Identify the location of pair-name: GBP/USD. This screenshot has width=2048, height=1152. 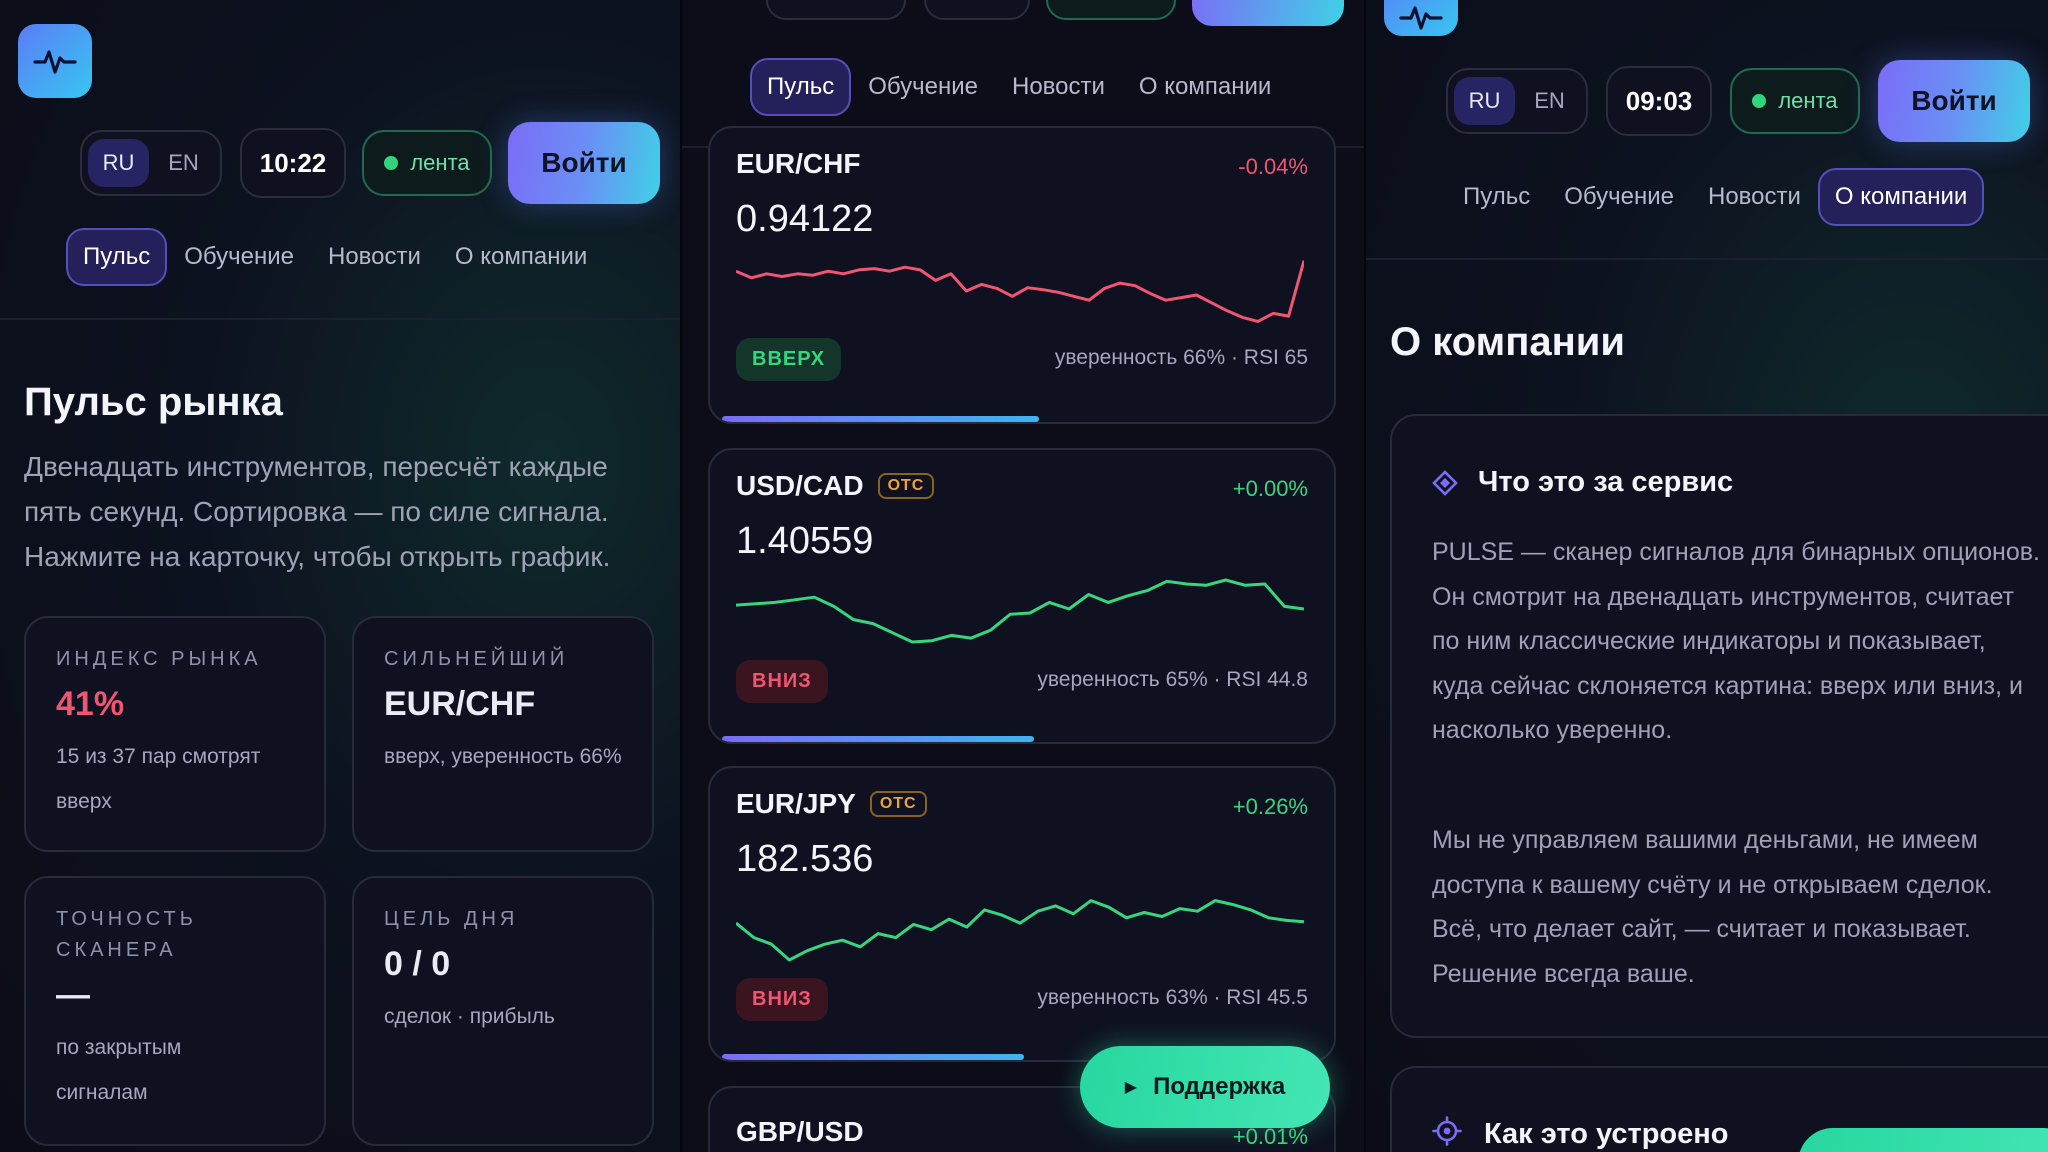
(800, 1132).